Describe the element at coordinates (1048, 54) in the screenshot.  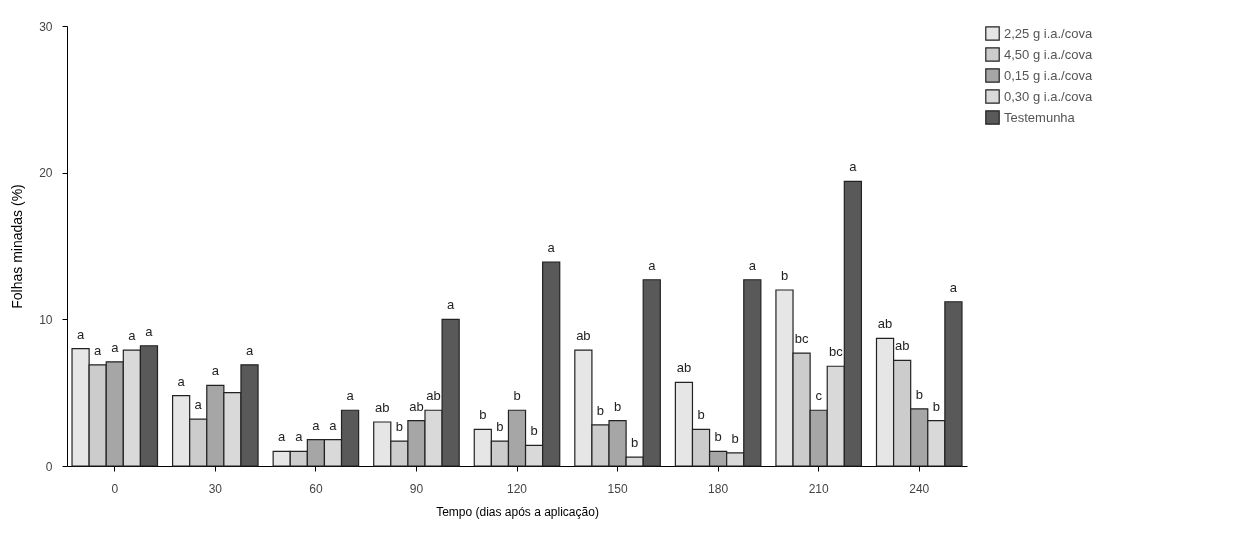
I see `legend-label: 4,50 g i.a./cova` at that location.